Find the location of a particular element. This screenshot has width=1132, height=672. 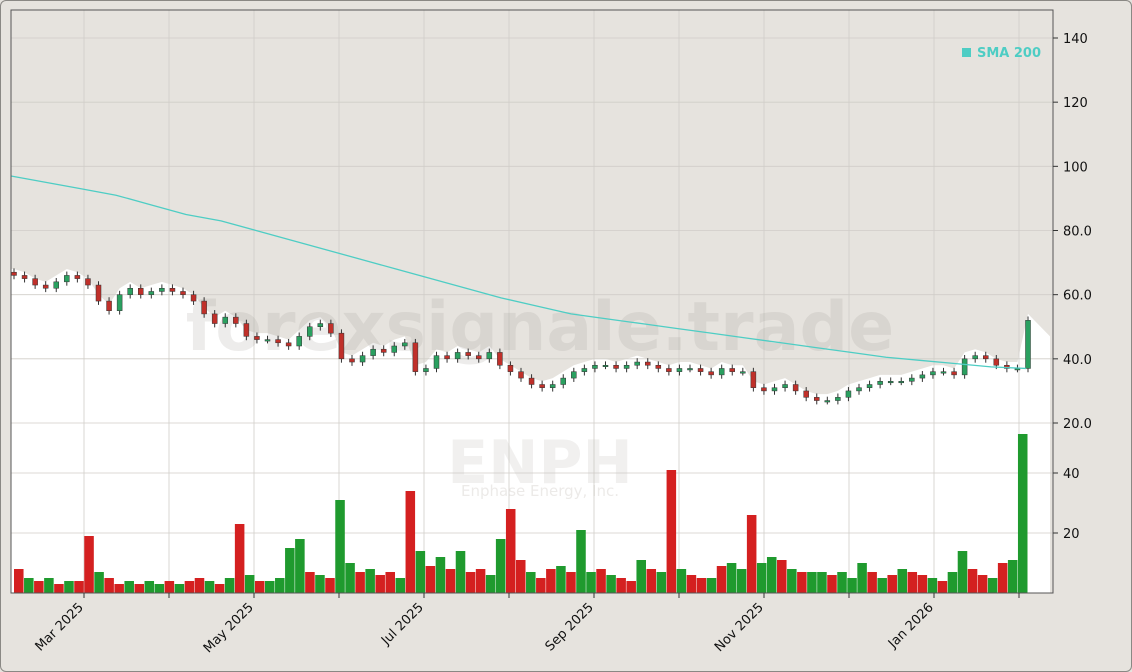

x-tick-label: Sep 2025 is located at coordinates (570, 627).